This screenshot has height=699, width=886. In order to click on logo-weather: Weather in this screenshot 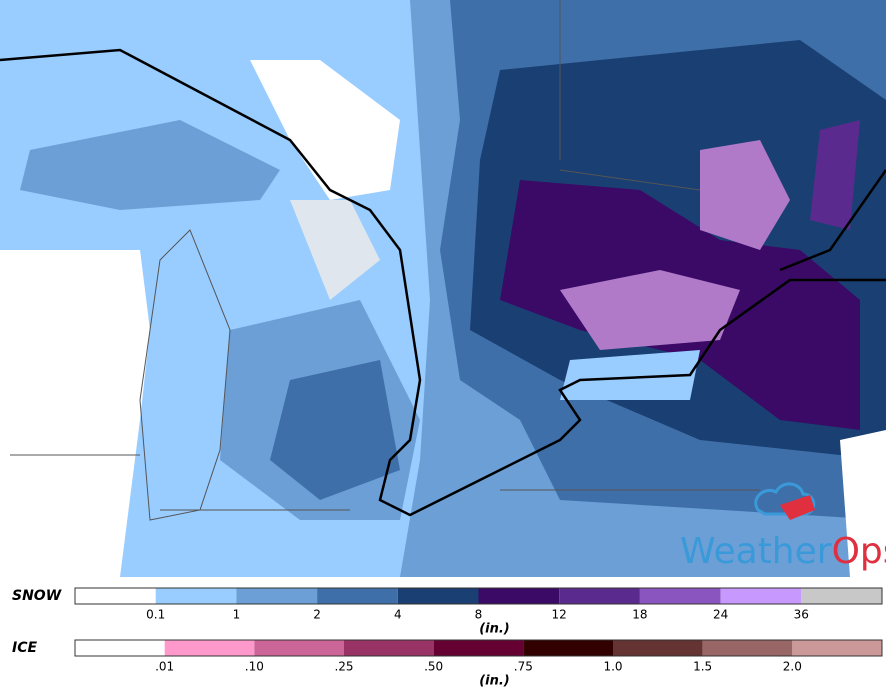, I will do `click(756, 551)`.